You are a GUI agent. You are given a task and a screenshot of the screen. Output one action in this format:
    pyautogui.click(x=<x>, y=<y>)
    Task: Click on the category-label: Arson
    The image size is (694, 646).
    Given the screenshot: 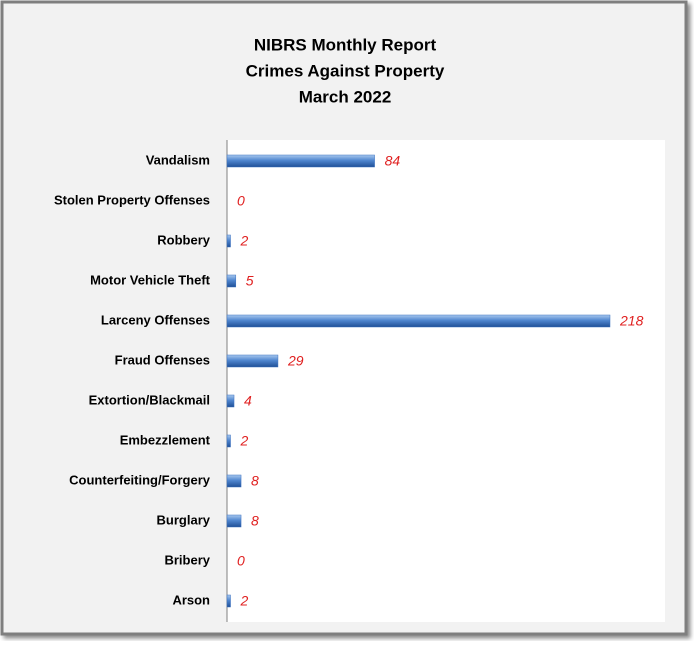 What is the action you would take?
    pyautogui.click(x=191, y=599)
    